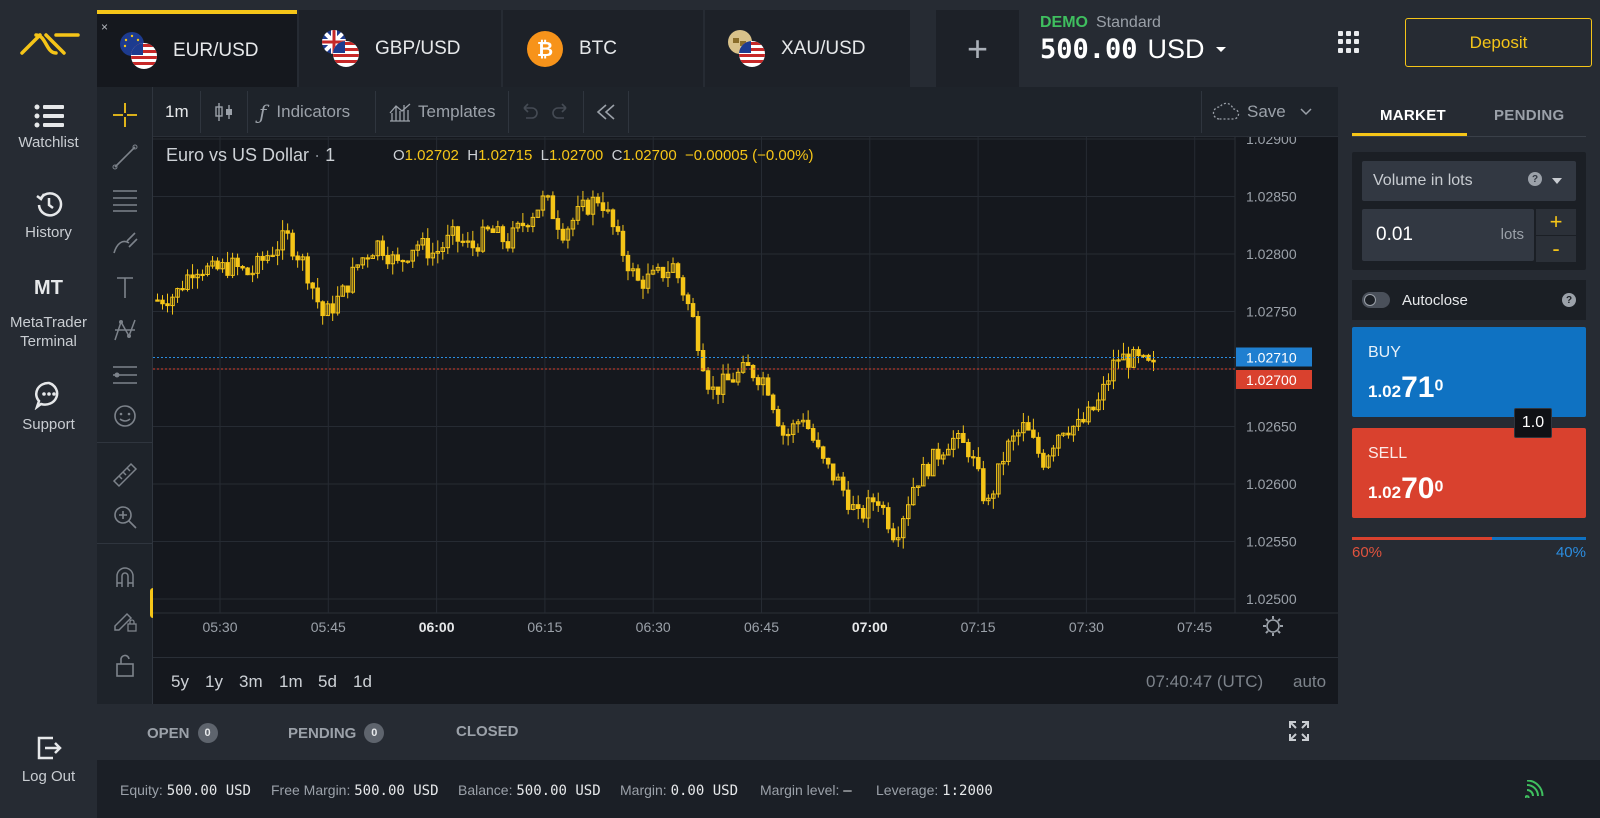 This screenshot has height=818, width=1600. What do you see at coordinates (48, 406) in the screenshot?
I see `nav-support: Support` at bounding box center [48, 406].